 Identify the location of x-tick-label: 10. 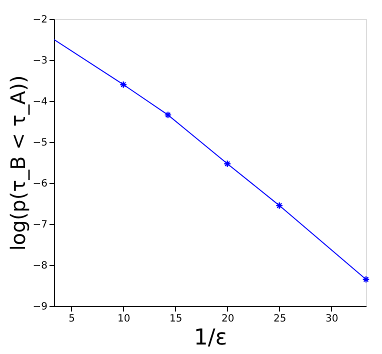
(124, 319).